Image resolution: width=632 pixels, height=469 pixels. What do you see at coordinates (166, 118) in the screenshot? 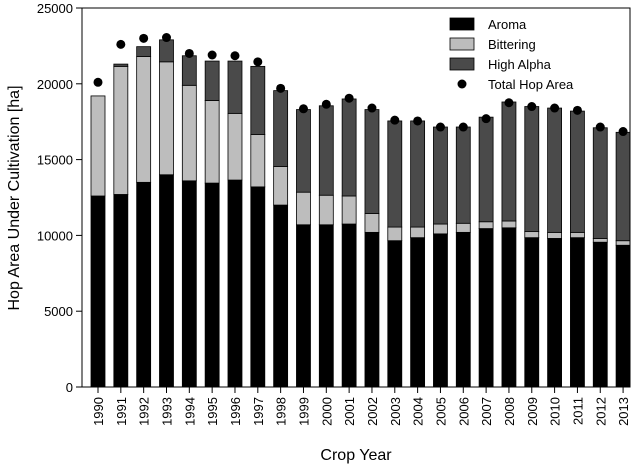
I see `bar-bittering-1993` at bounding box center [166, 118].